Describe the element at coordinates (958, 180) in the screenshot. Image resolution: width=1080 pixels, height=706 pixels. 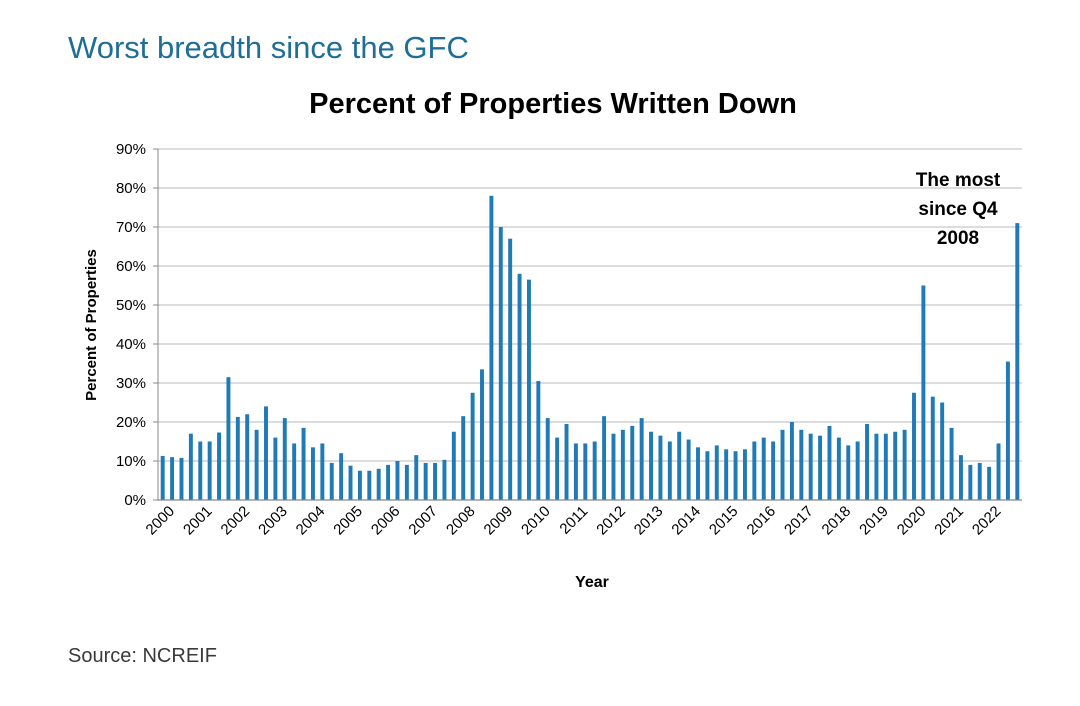
I see `annotation-line: The most` at that location.